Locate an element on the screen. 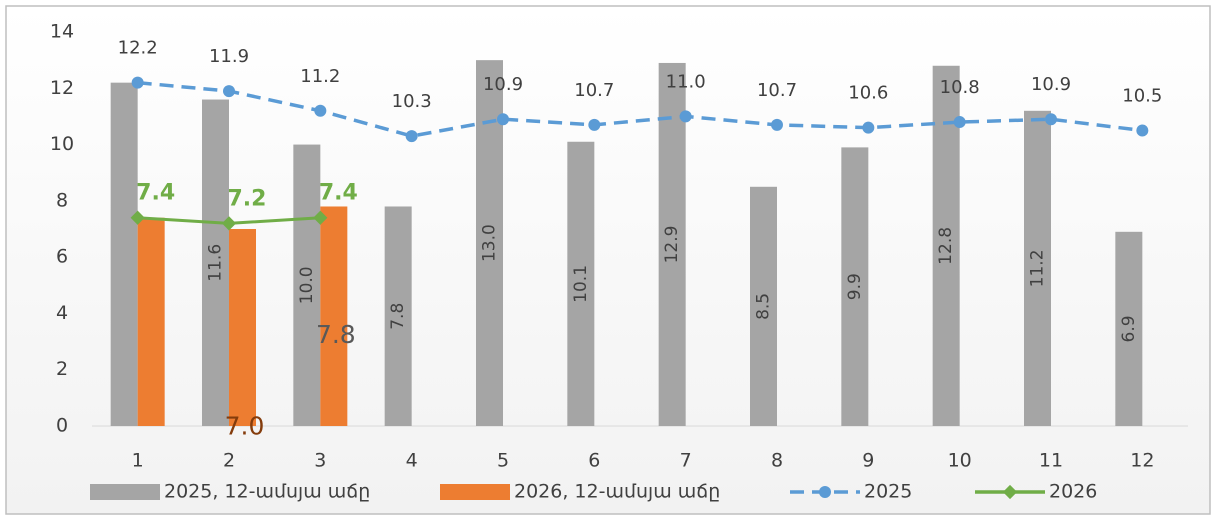  bar-label: 11.2 is located at coordinates (1038, 268).